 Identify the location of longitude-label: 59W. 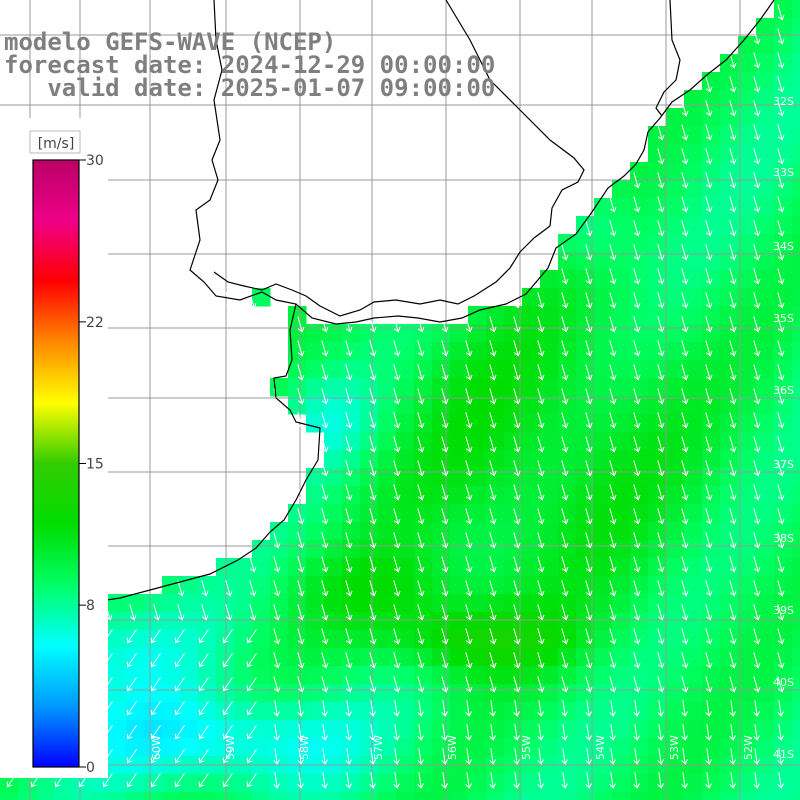
(230, 747).